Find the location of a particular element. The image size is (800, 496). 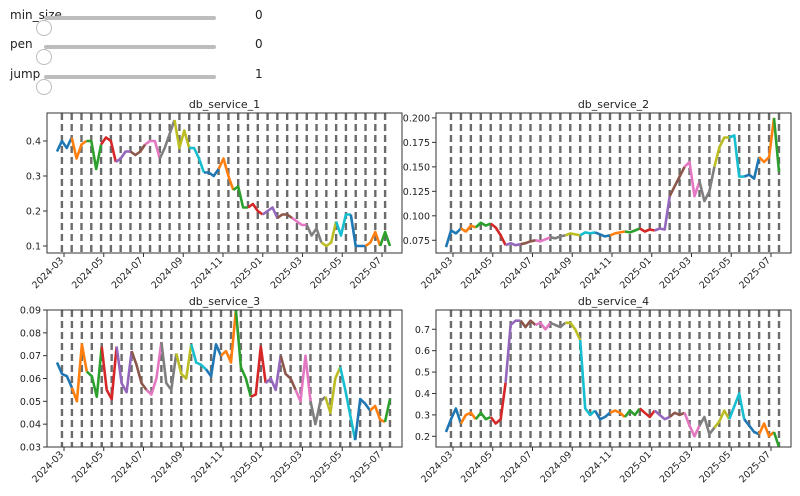

y-tick-label: 0.04 is located at coordinates (30, 425).